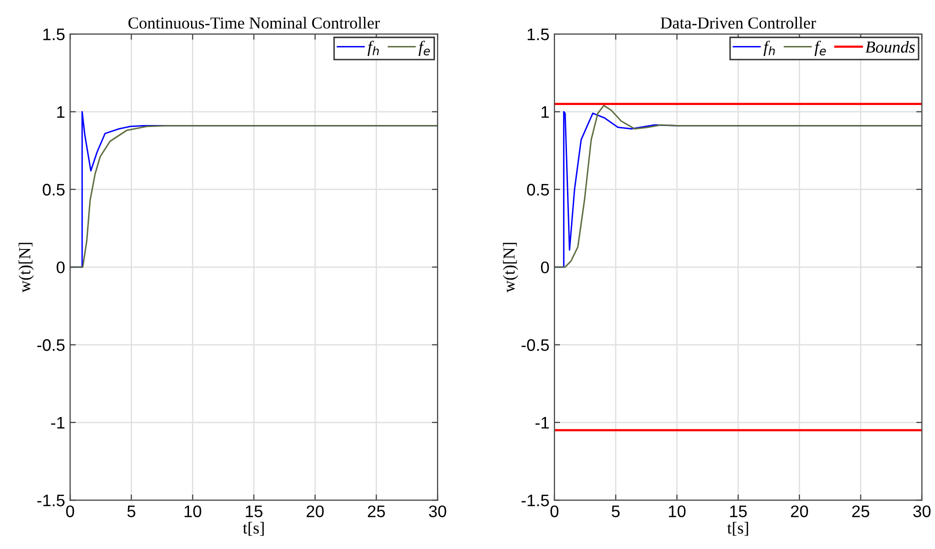 This screenshot has width=935, height=549. Describe the element at coordinates (890, 46) in the screenshot. I see `legend-label: Bounds` at that location.